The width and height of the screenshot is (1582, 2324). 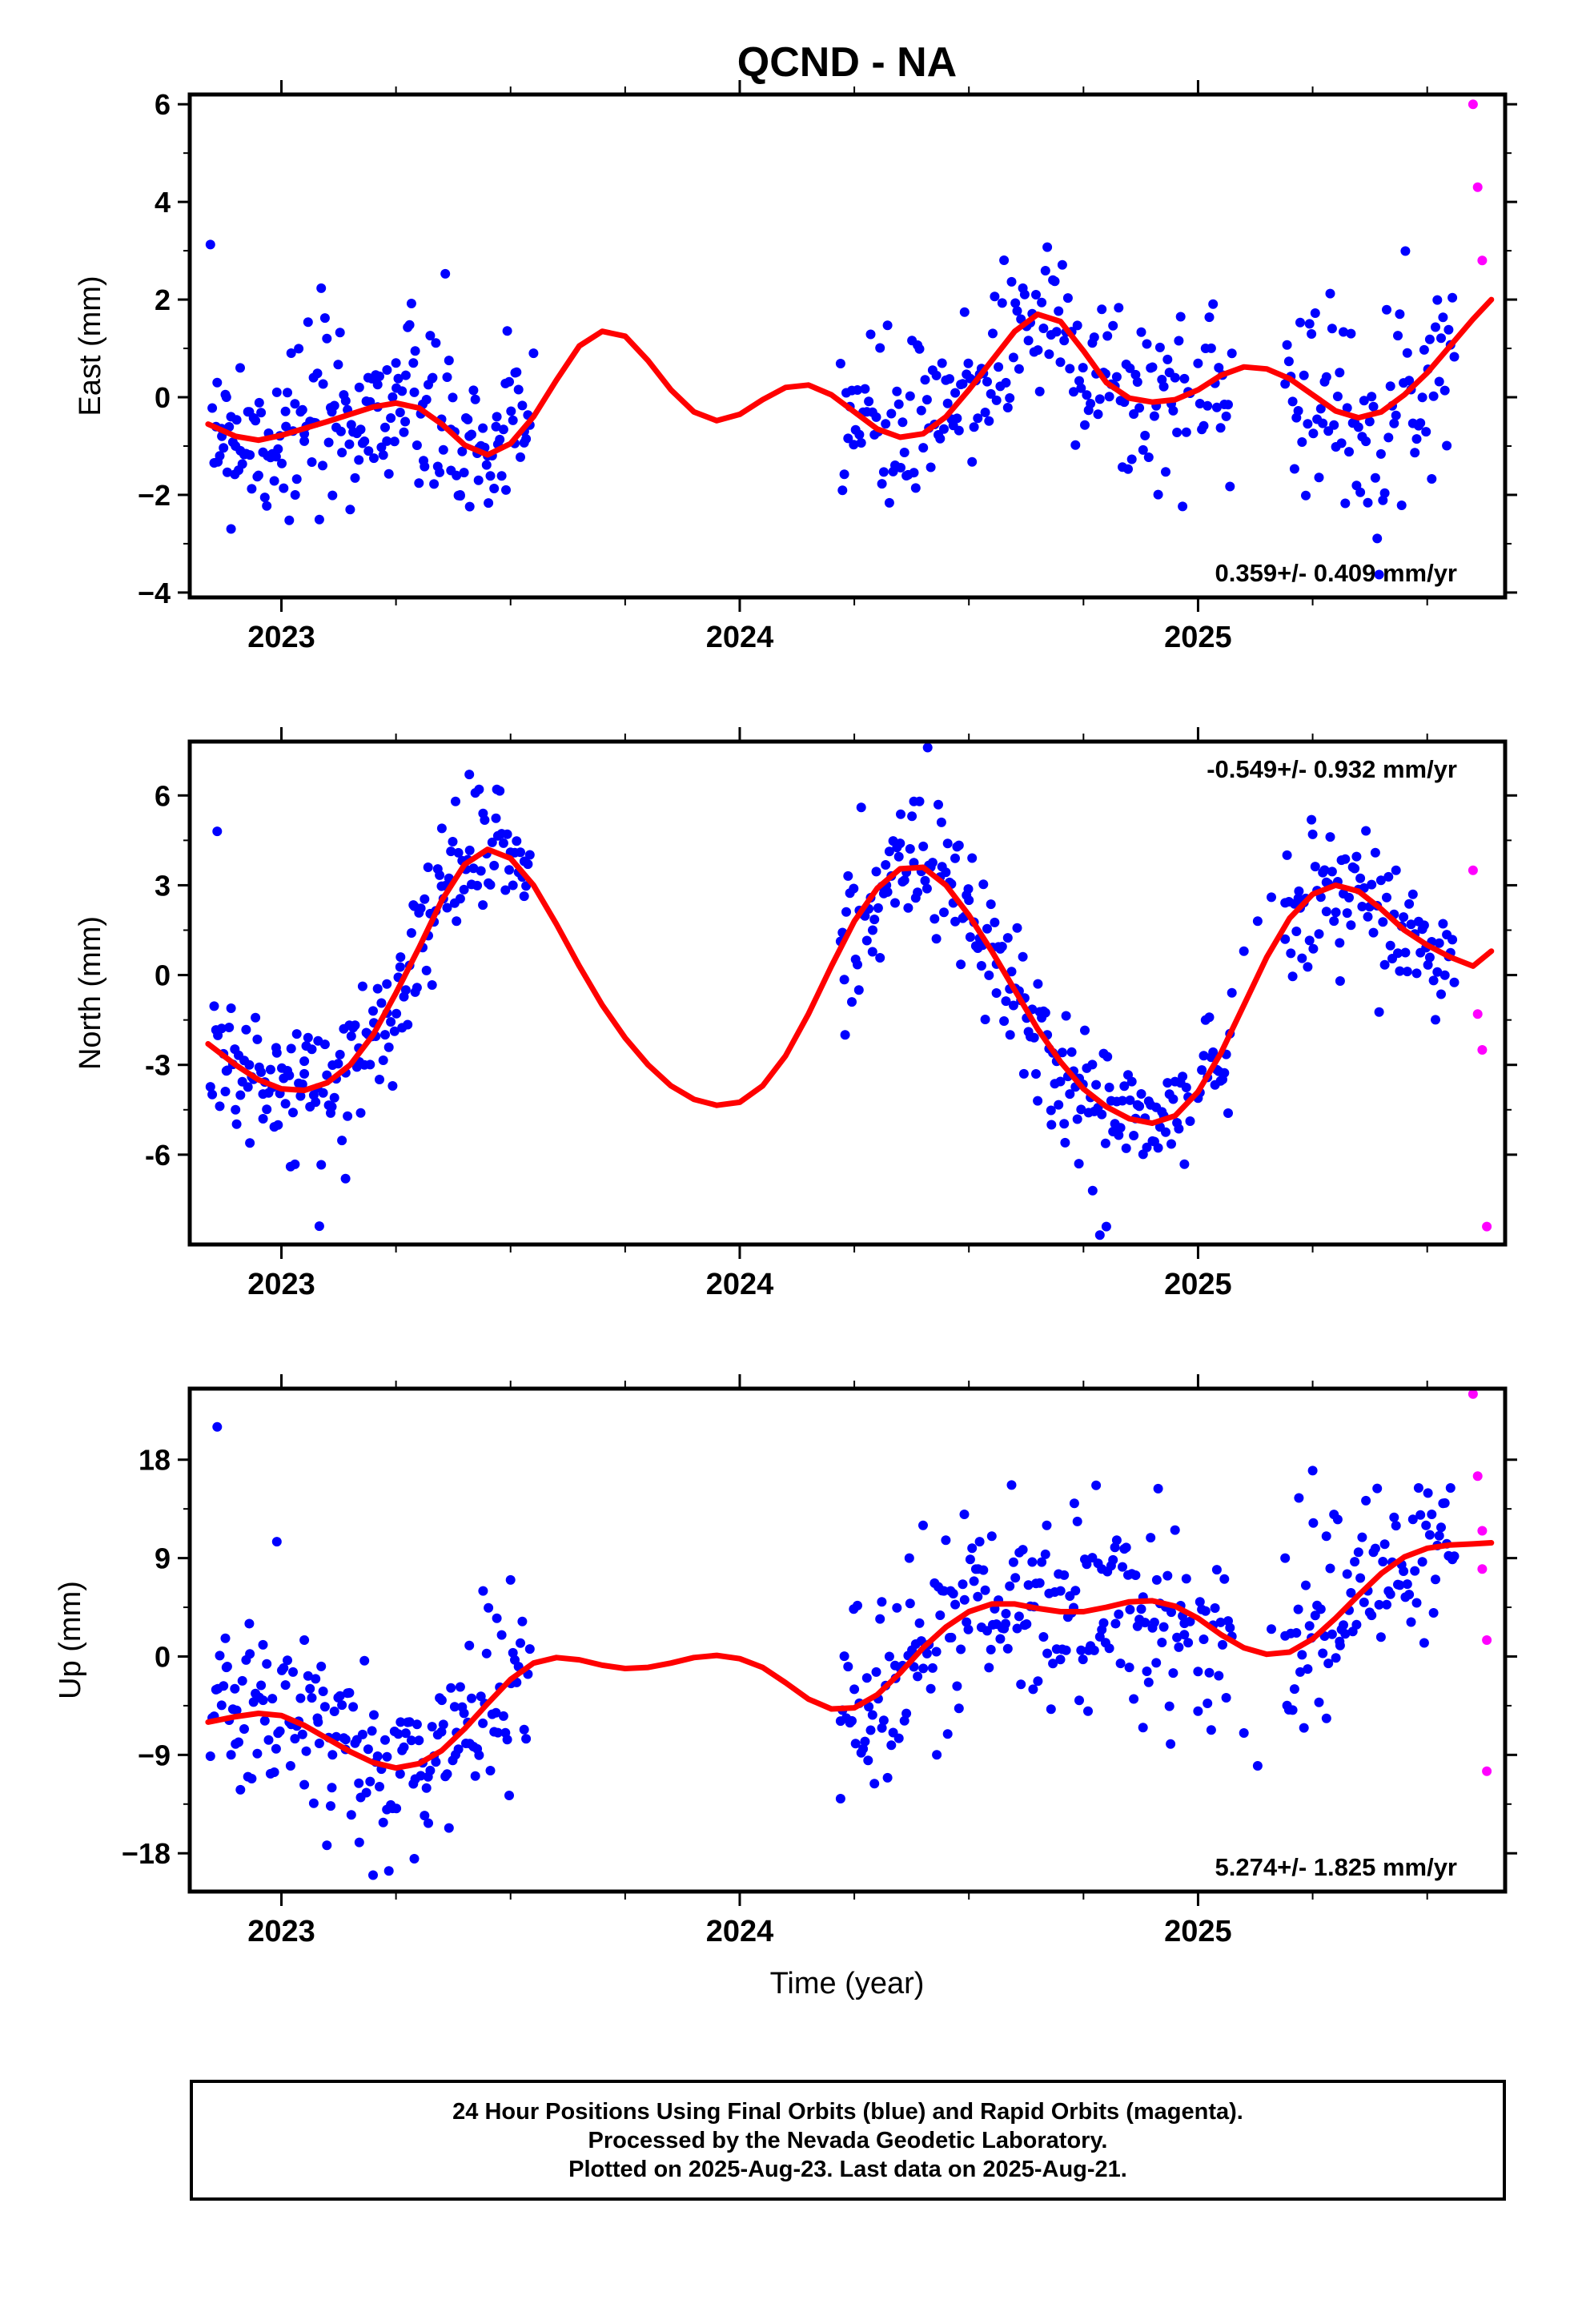 What do you see at coordinates (1483, 260) in the screenshot?
I see `rapid-point` at bounding box center [1483, 260].